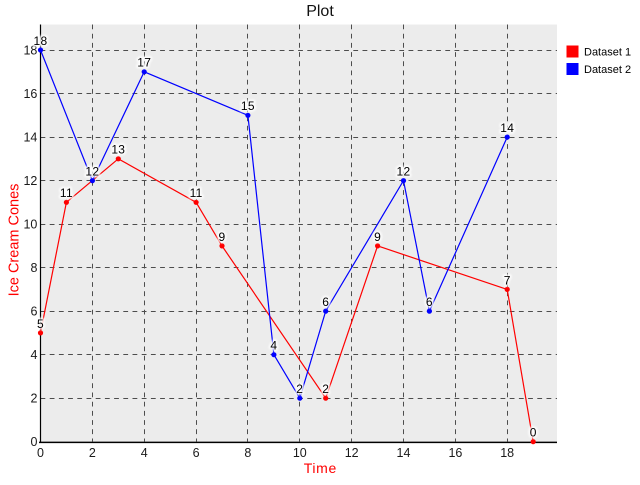  What do you see at coordinates (118, 150) in the screenshot?
I see `svg-text: 13` at bounding box center [118, 150].